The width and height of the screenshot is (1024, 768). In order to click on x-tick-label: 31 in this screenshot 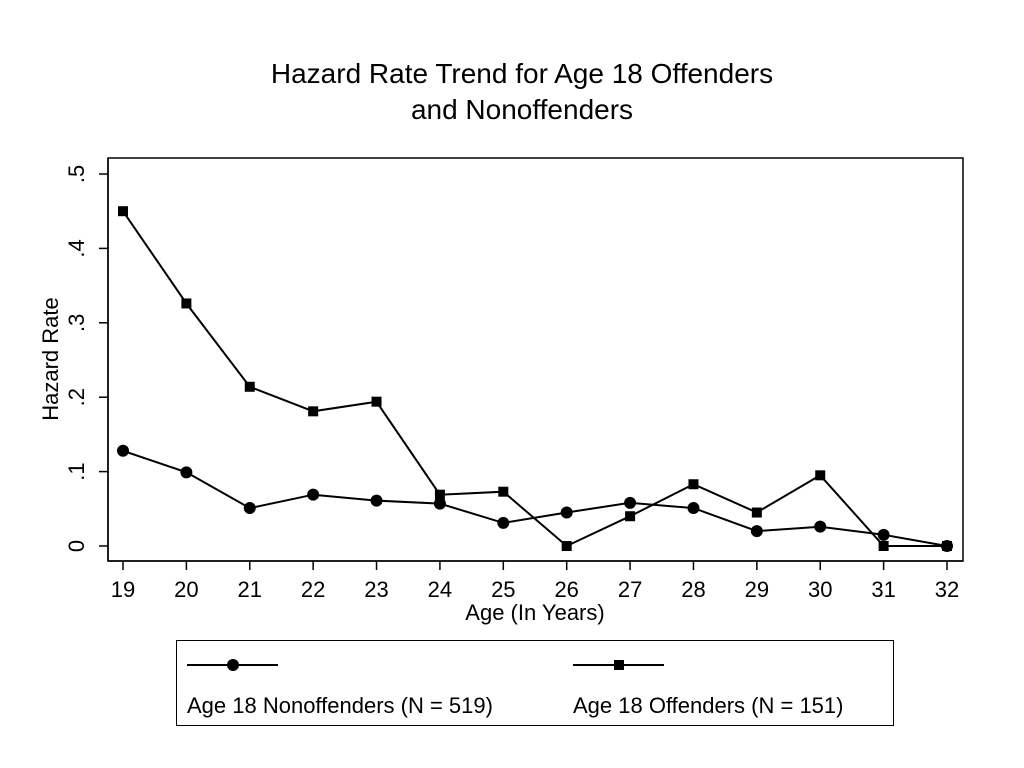, I will do `click(883, 589)`.